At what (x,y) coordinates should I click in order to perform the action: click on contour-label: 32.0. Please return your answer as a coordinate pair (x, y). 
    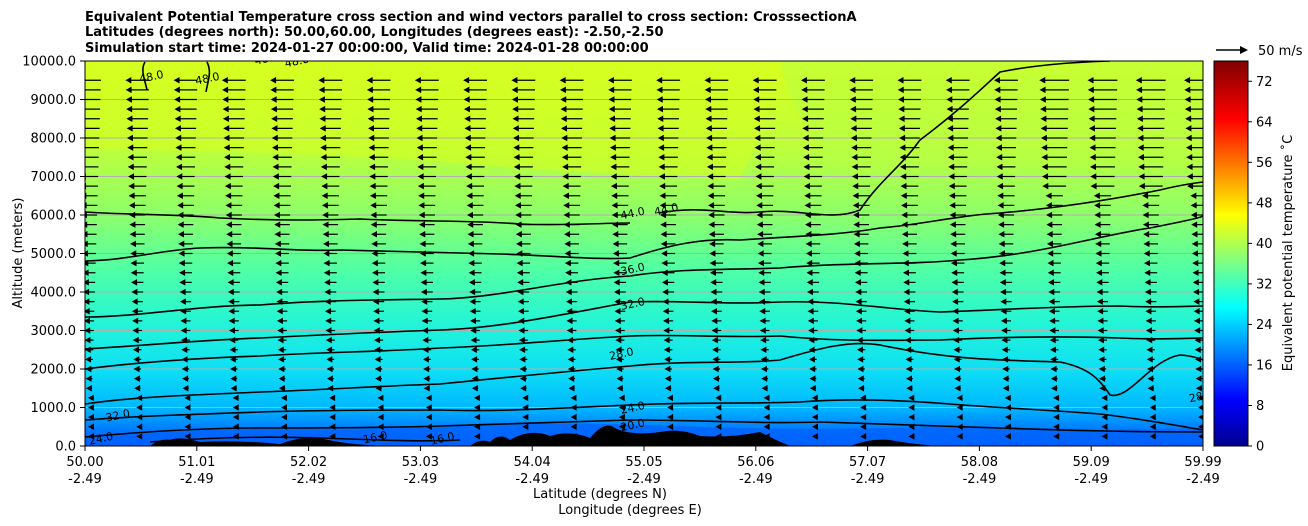
    Looking at the image, I should click on (632, 304).